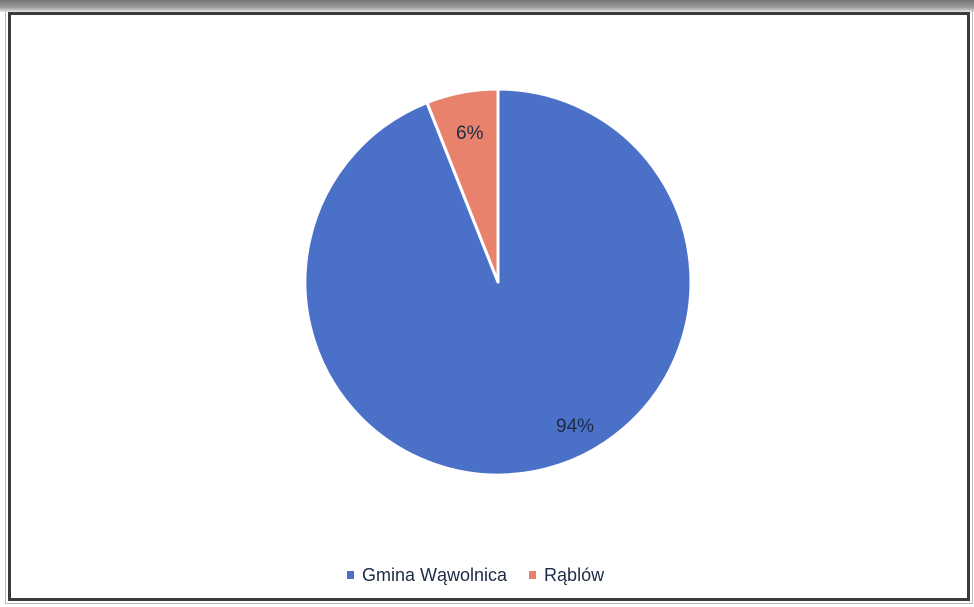 The image size is (974, 607). What do you see at coordinates (533, 575) in the screenshot?
I see `legend-swatch-rablow` at bounding box center [533, 575].